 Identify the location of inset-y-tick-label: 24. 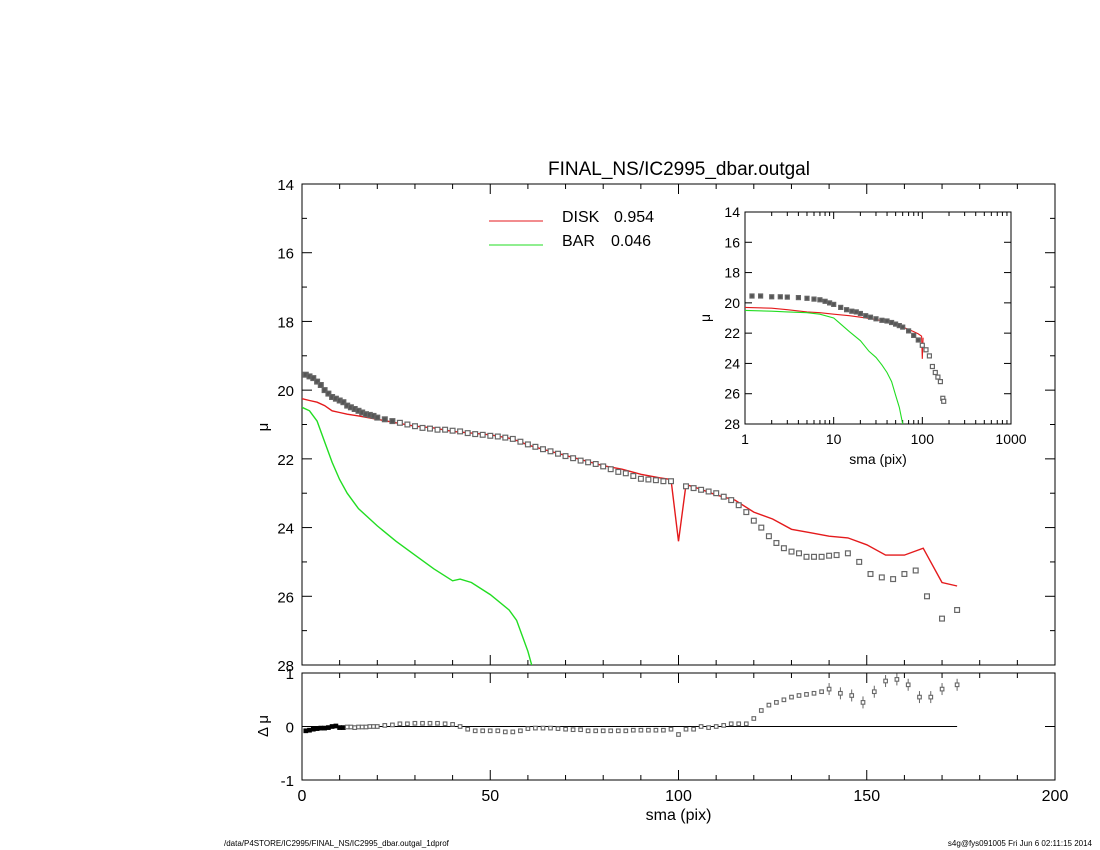
(732, 363).